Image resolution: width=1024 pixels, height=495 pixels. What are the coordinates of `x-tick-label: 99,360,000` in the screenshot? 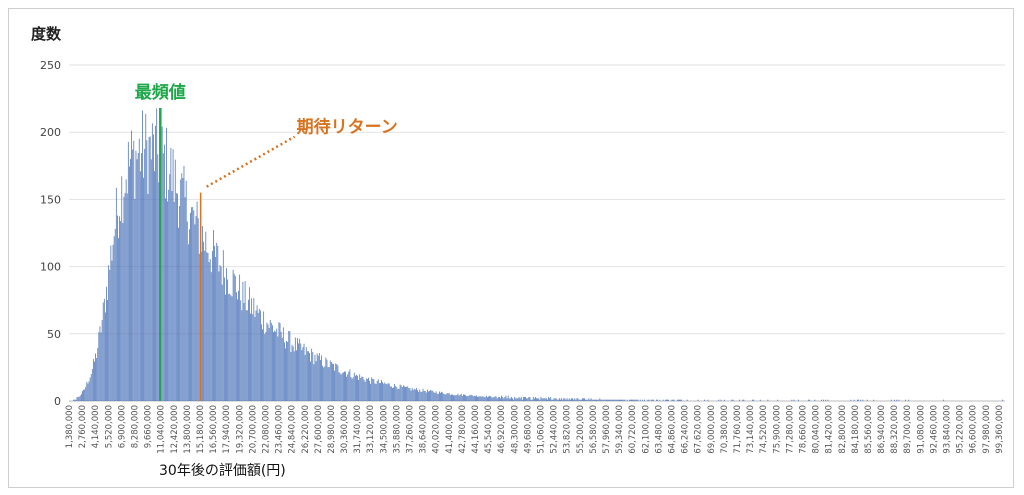 It's located at (1000, 429).